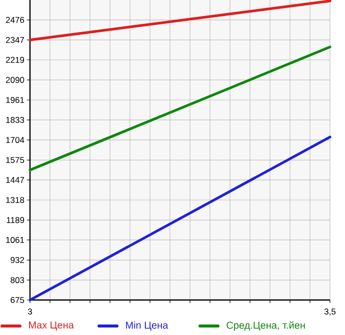 The height and width of the screenshot is (335, 345). Describe the element at coordinates (17, 280) in the screenshot. I see `y-tick-label: 803` at that location.